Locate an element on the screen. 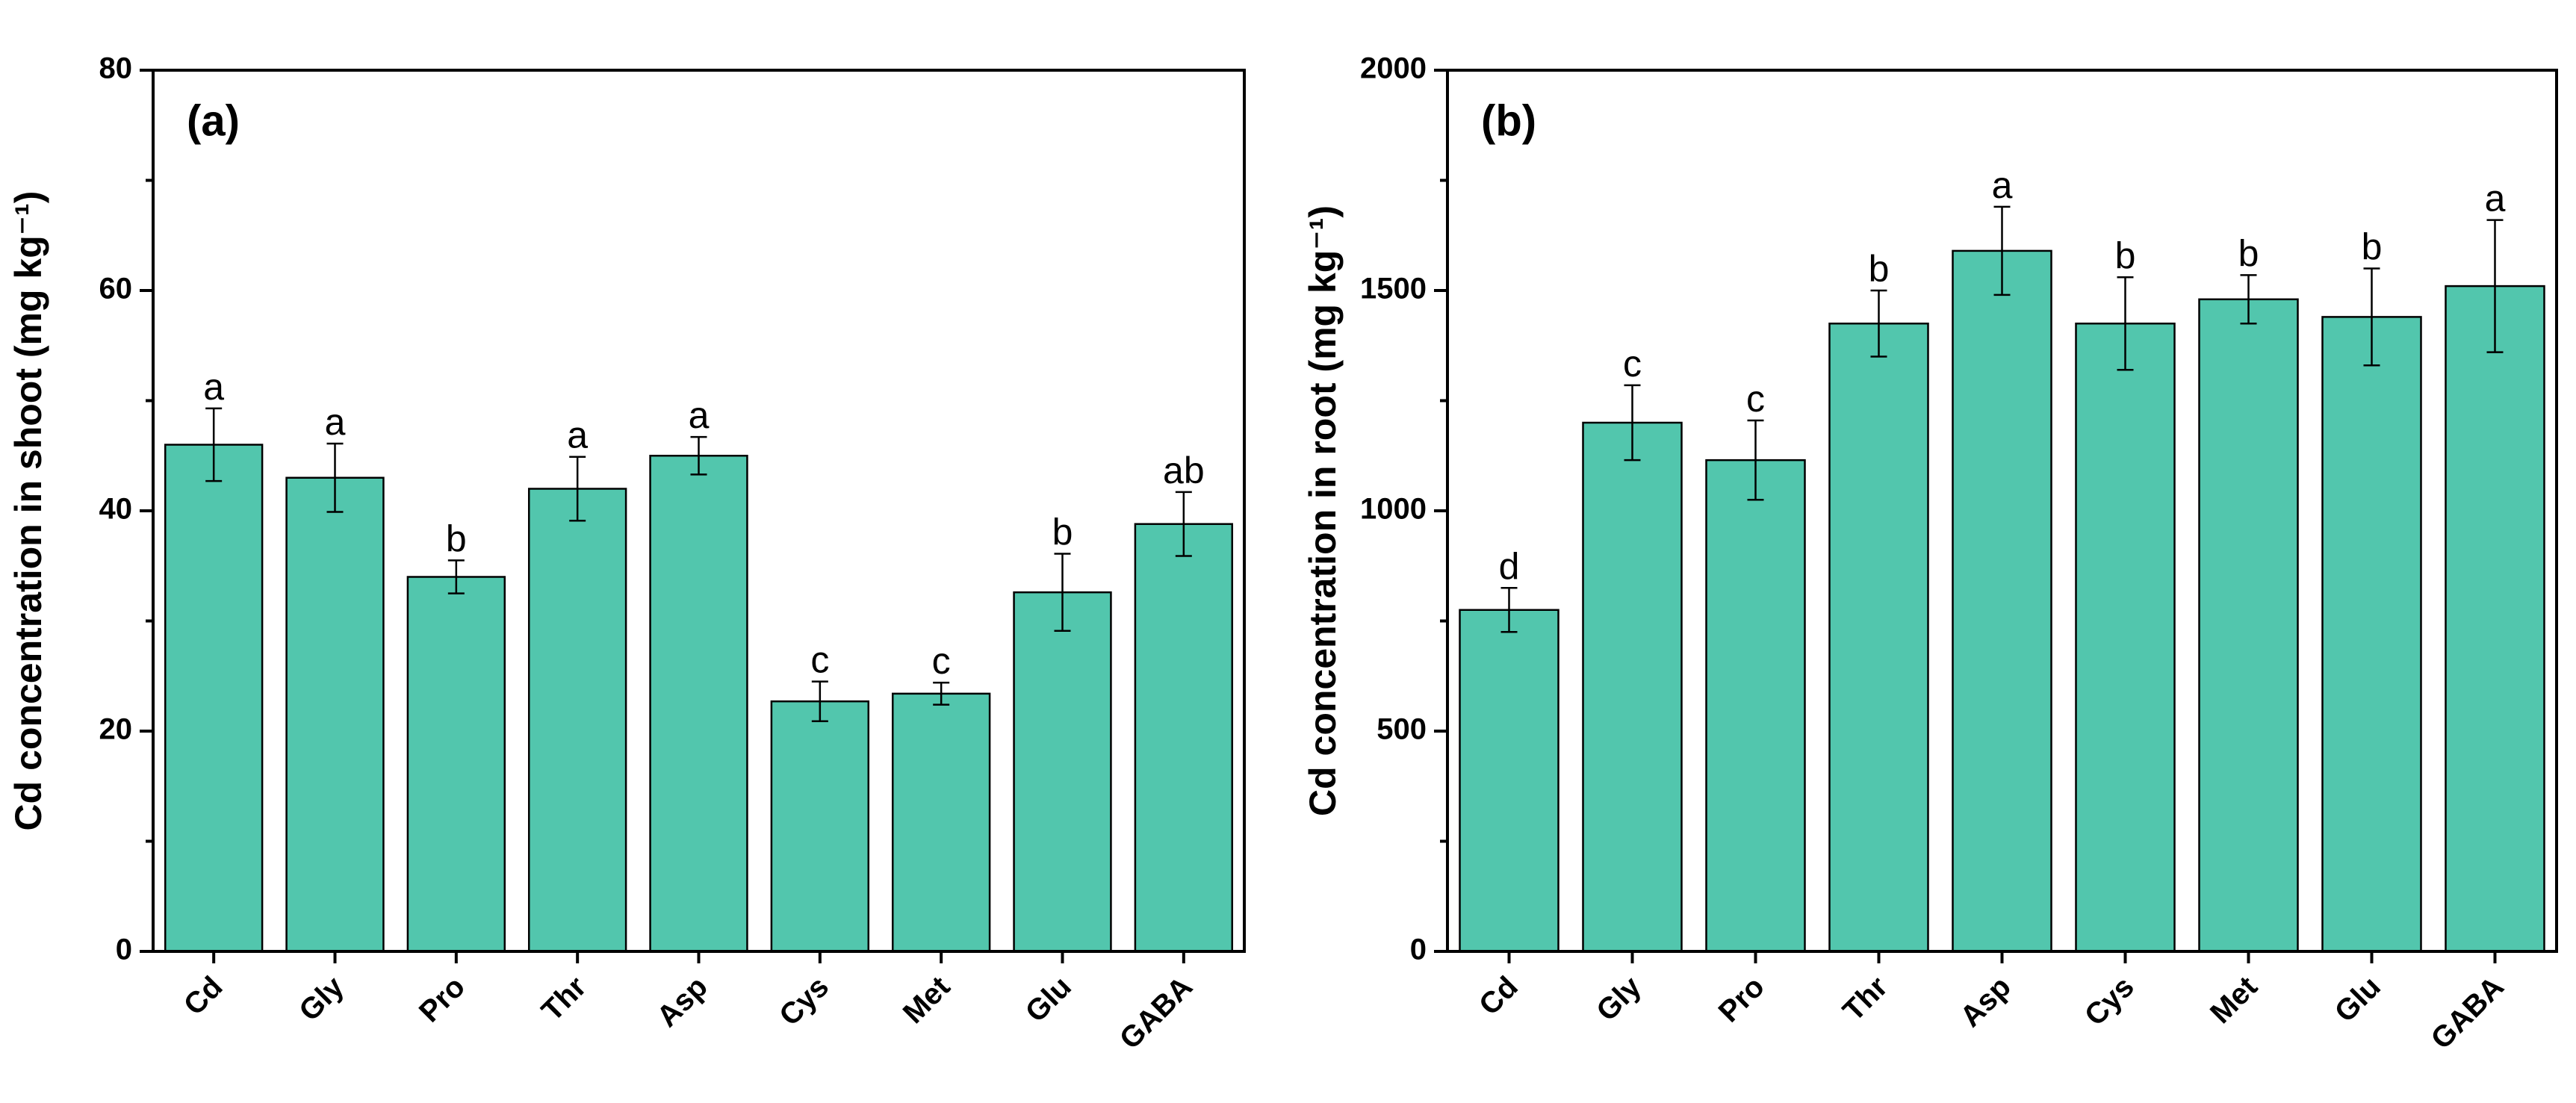  y-tick-label: 20 is located at coordinates (116, 729).